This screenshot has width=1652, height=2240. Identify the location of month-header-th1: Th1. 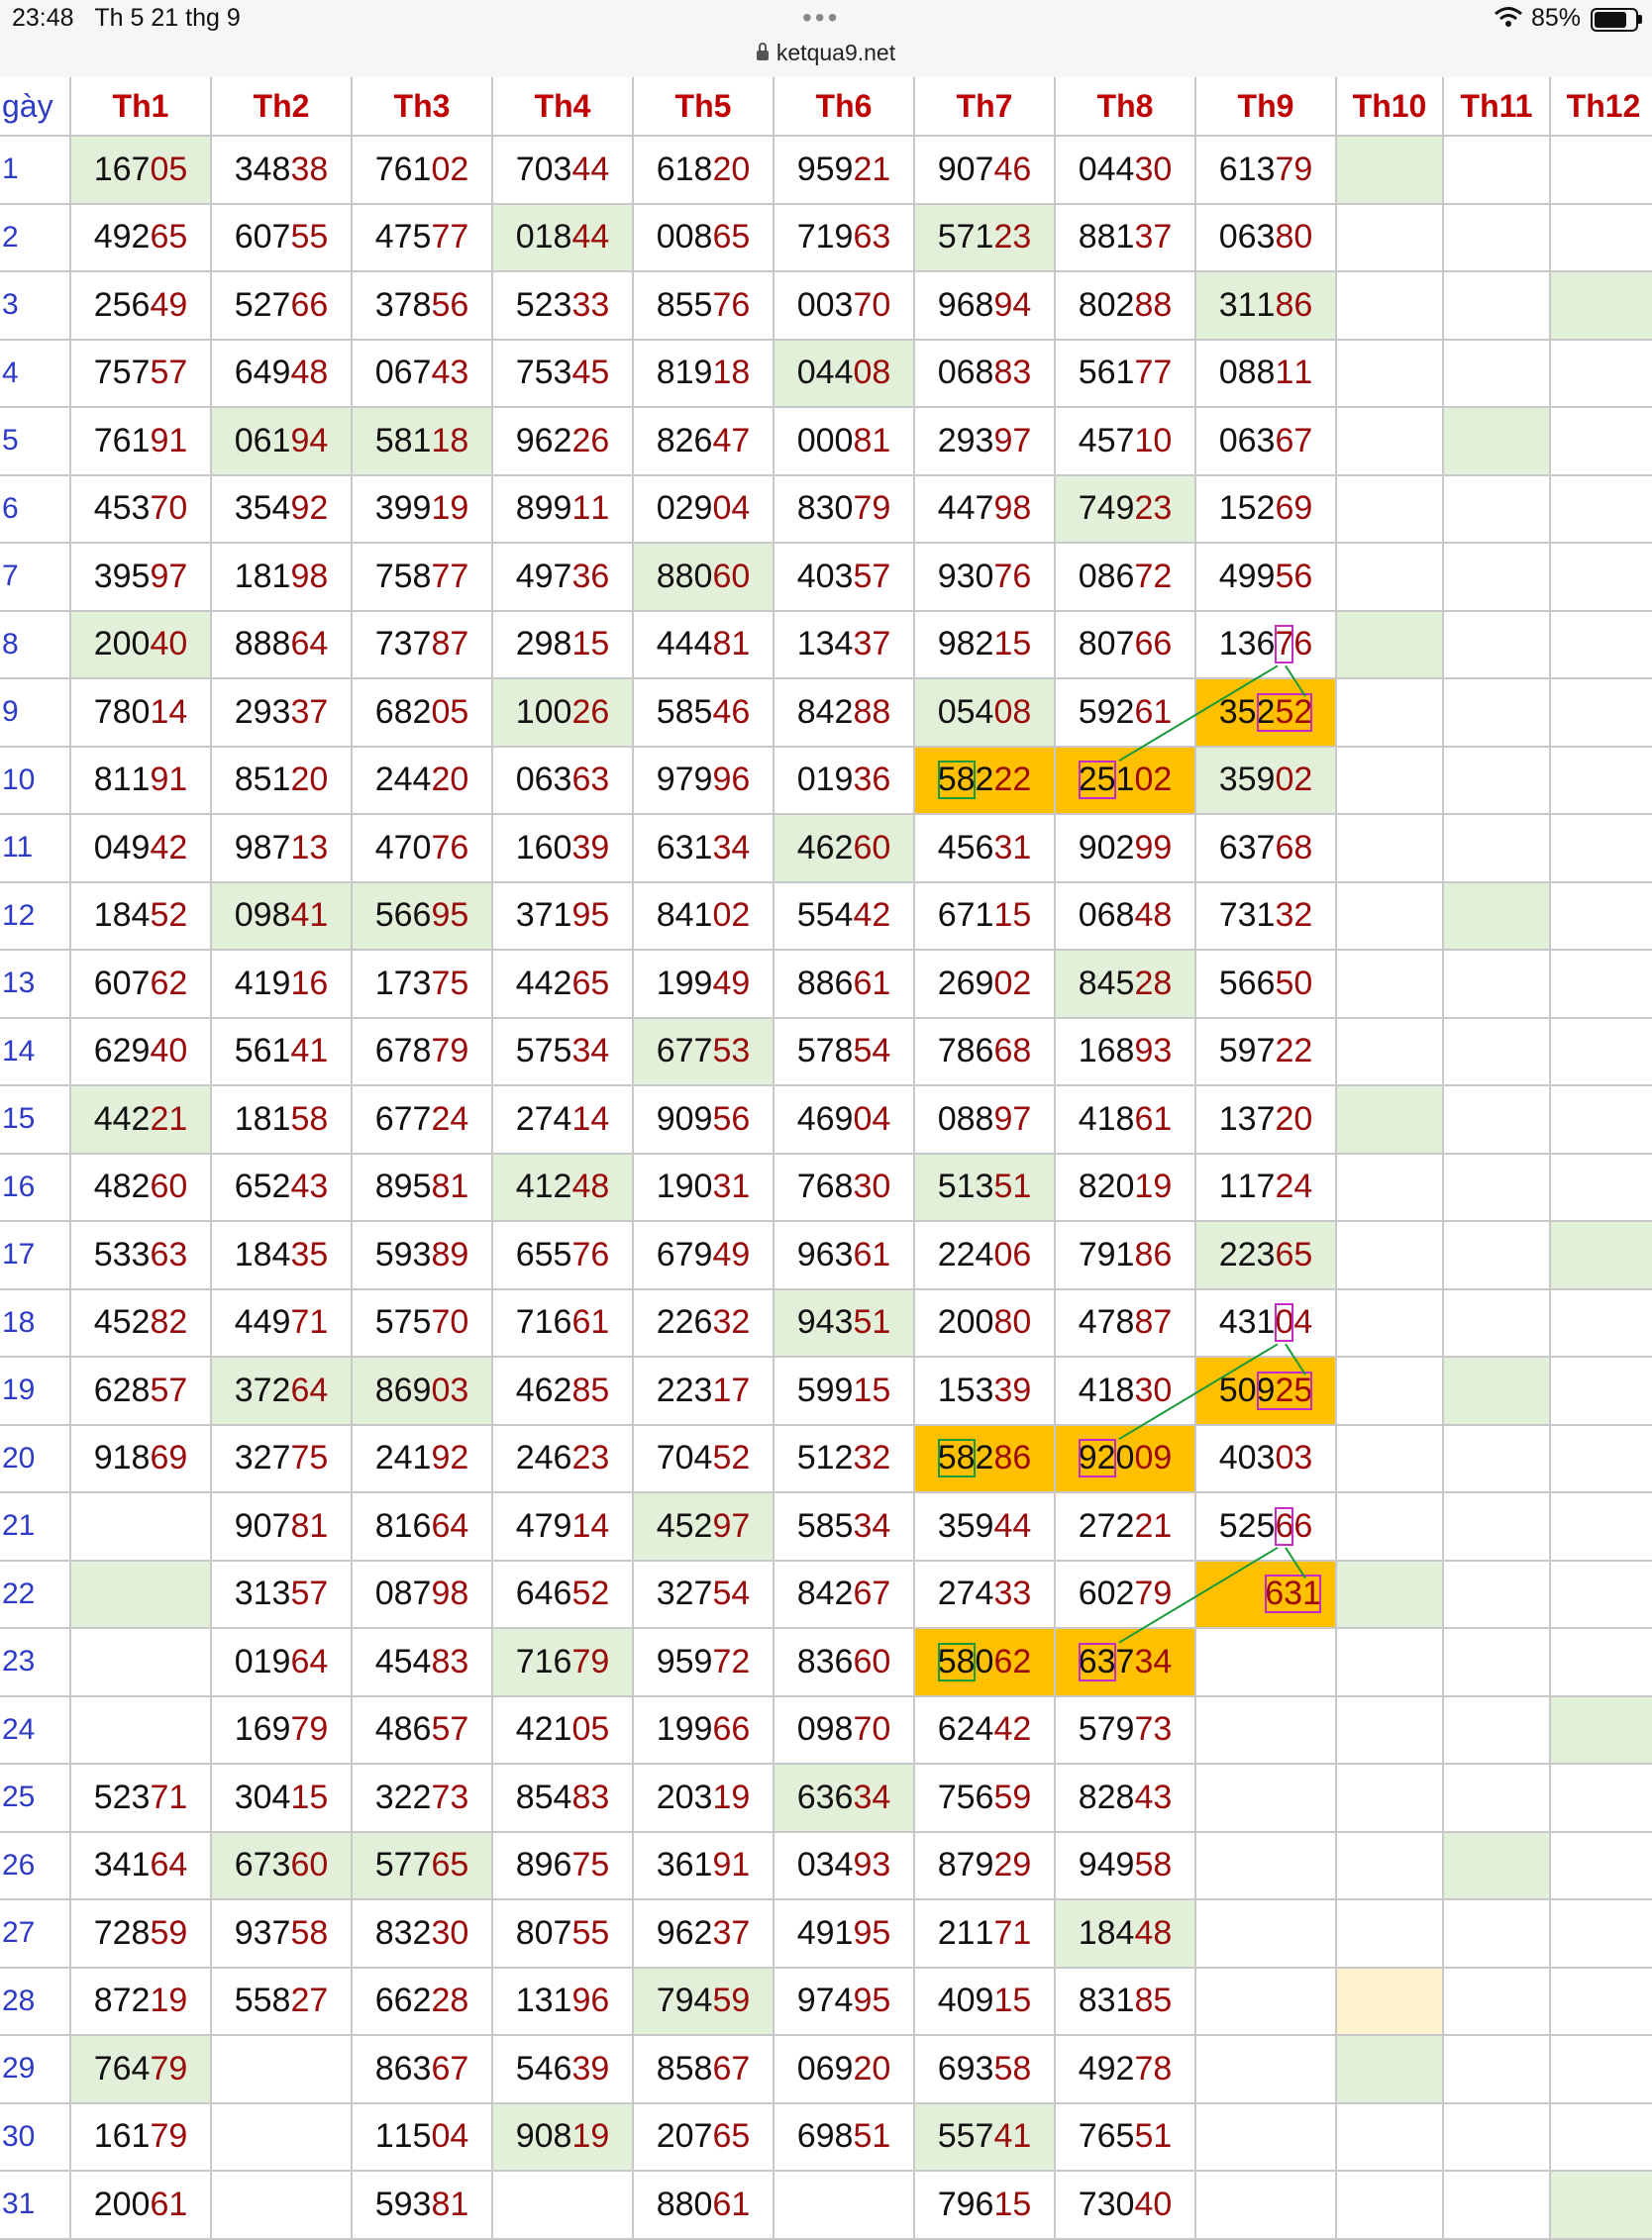
(141, 107).